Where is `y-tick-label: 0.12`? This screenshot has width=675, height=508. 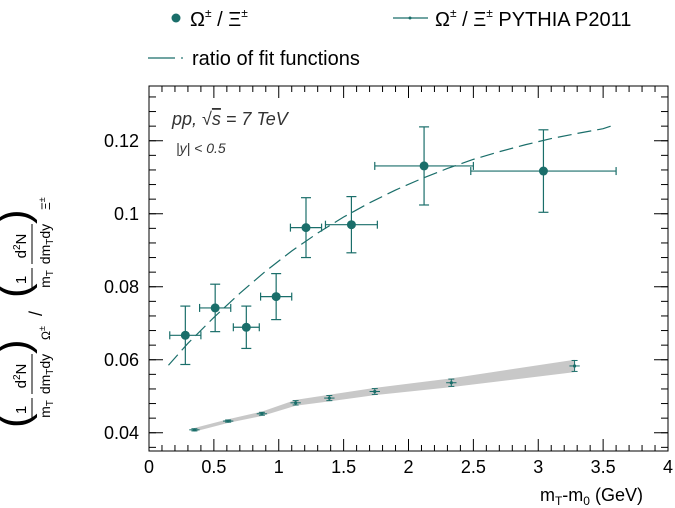 y-tick-label: 0.12 is located at coordinates (121, 141).